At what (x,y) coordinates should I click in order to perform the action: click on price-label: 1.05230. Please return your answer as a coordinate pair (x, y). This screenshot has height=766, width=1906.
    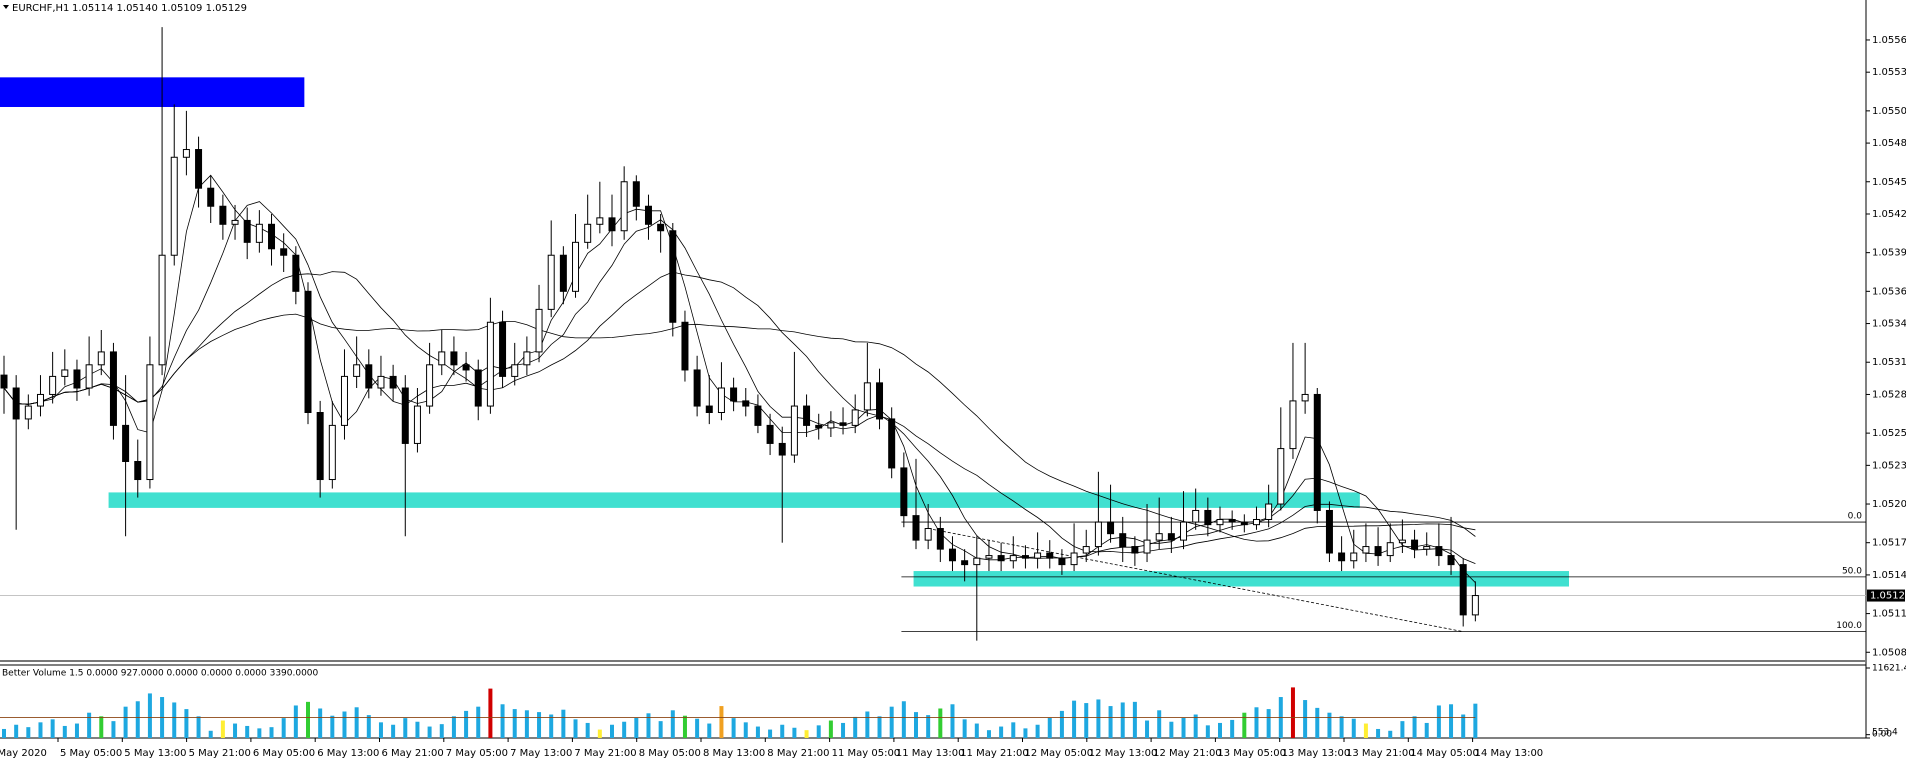
    Looking at the image, I should click on (1889, 465).